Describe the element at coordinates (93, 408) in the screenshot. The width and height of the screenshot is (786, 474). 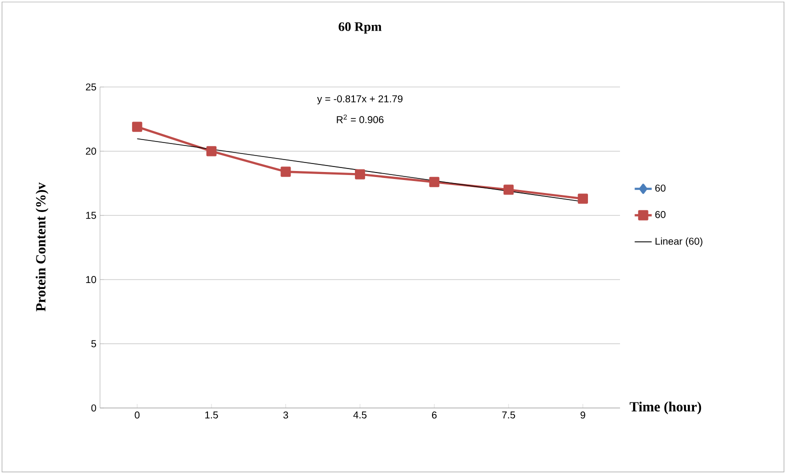
I see `y-tick-label: 0` at that location.